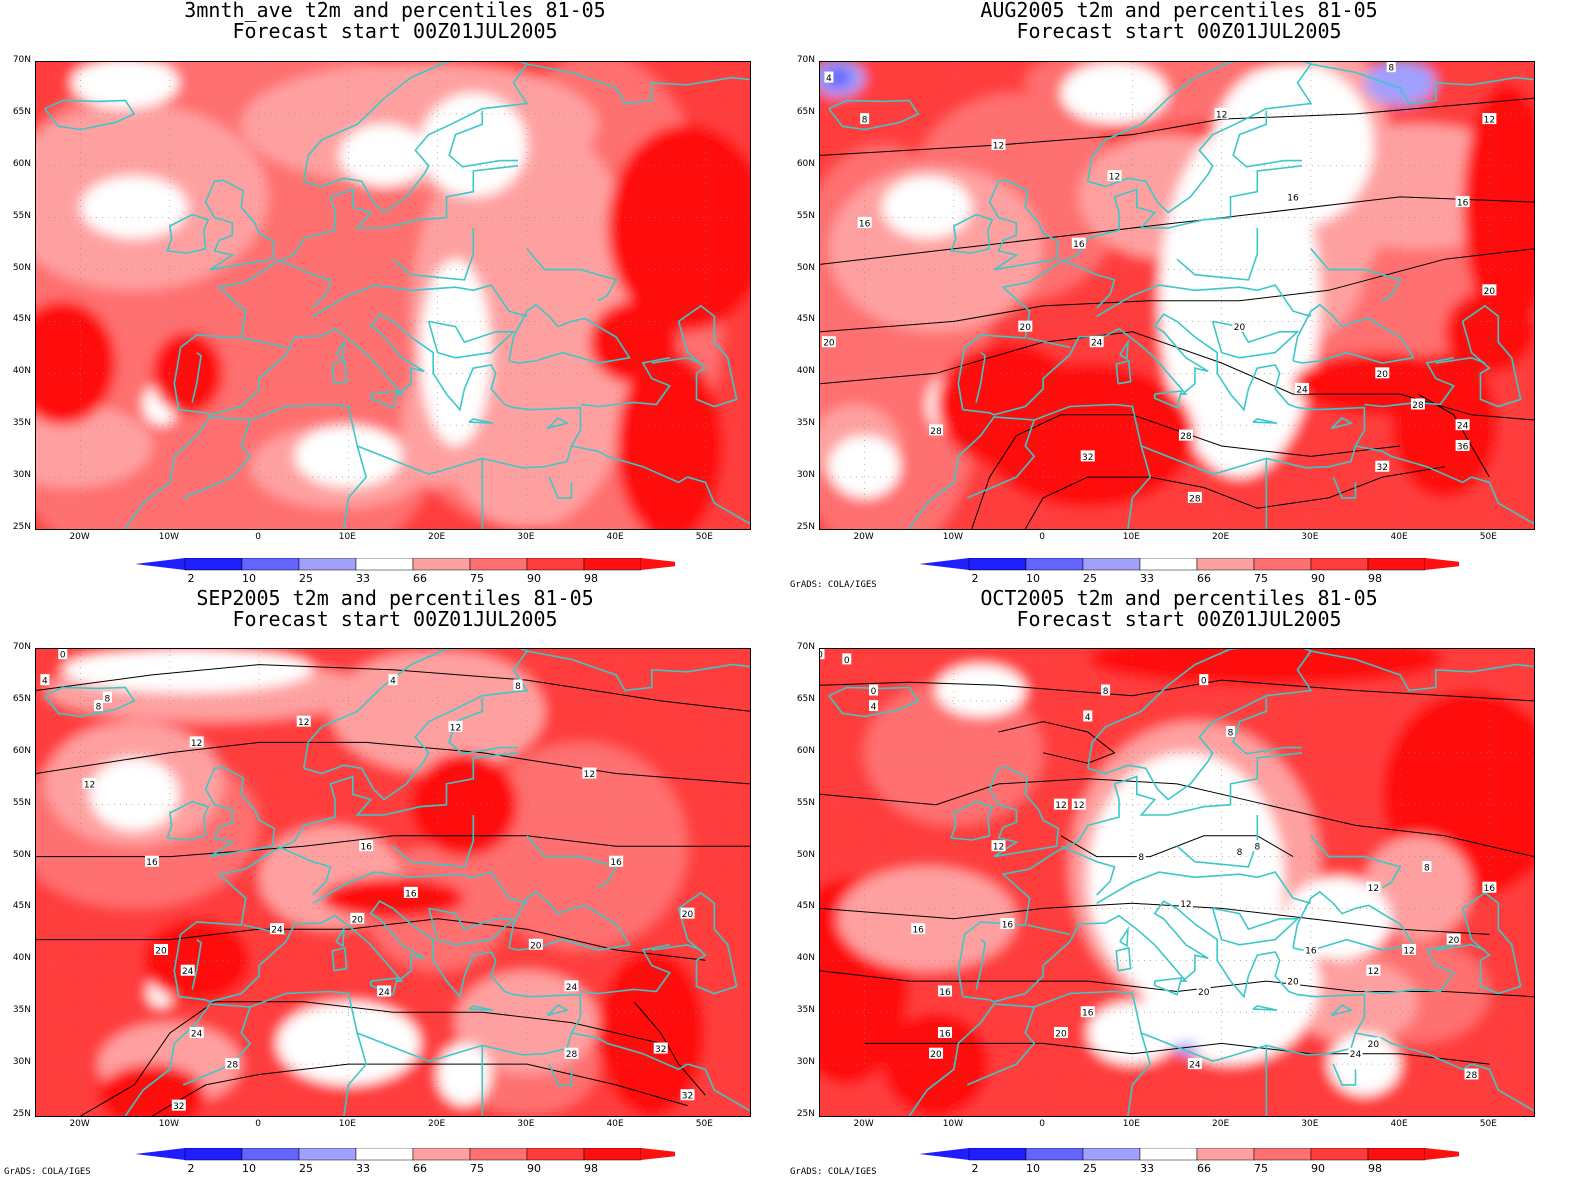  I want to click on colorbar-tick-label: 75, so click(1261, 1168).